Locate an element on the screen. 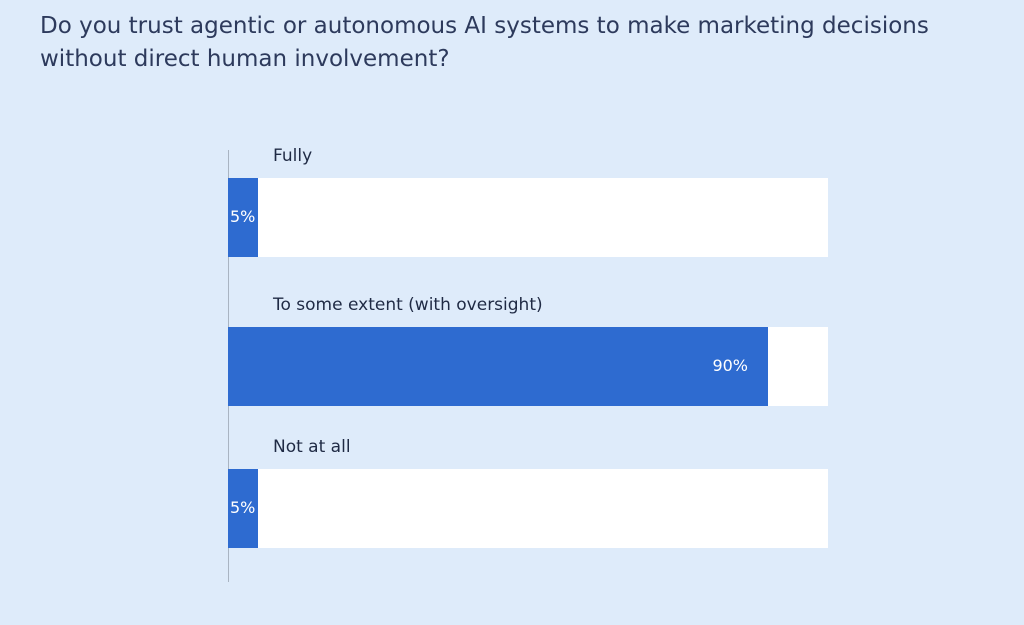 This screenshot has height=625, width=1024. value-label: 90% is located at coordinates (730, 365).